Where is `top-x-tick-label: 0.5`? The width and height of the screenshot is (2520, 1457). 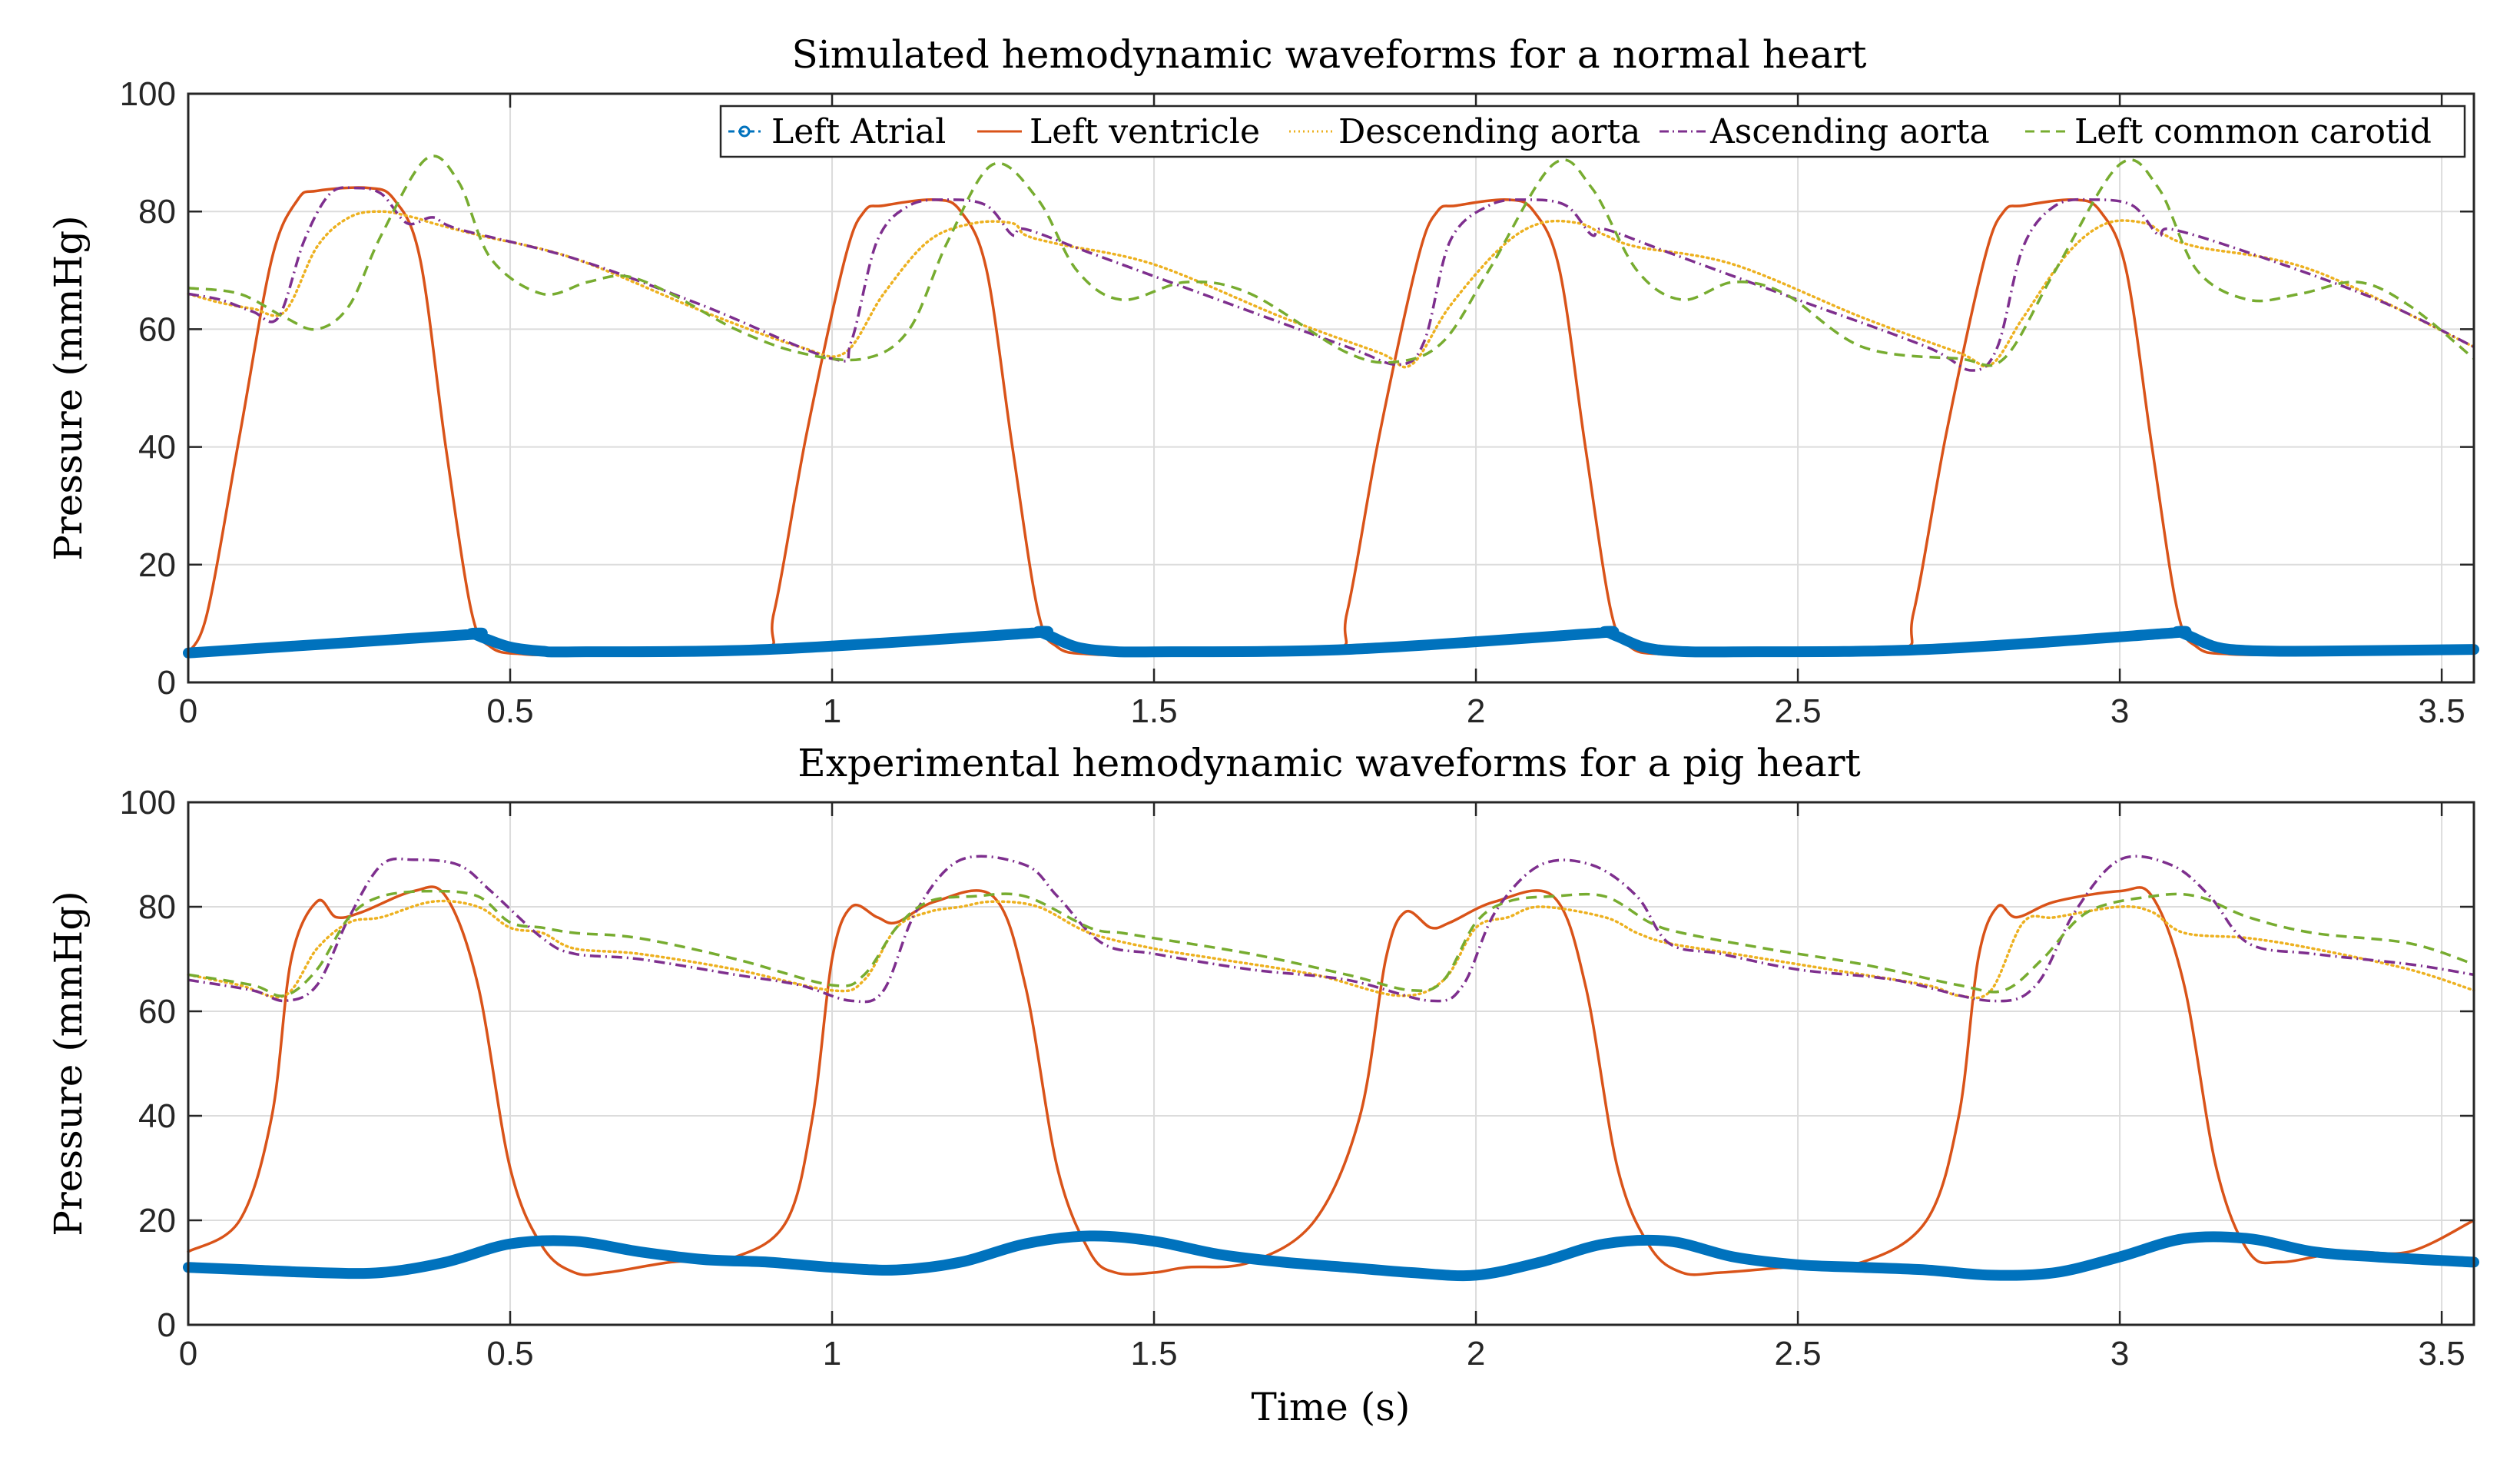 top-x-tick-label: 0.5 is located at coordinates (509, 711).